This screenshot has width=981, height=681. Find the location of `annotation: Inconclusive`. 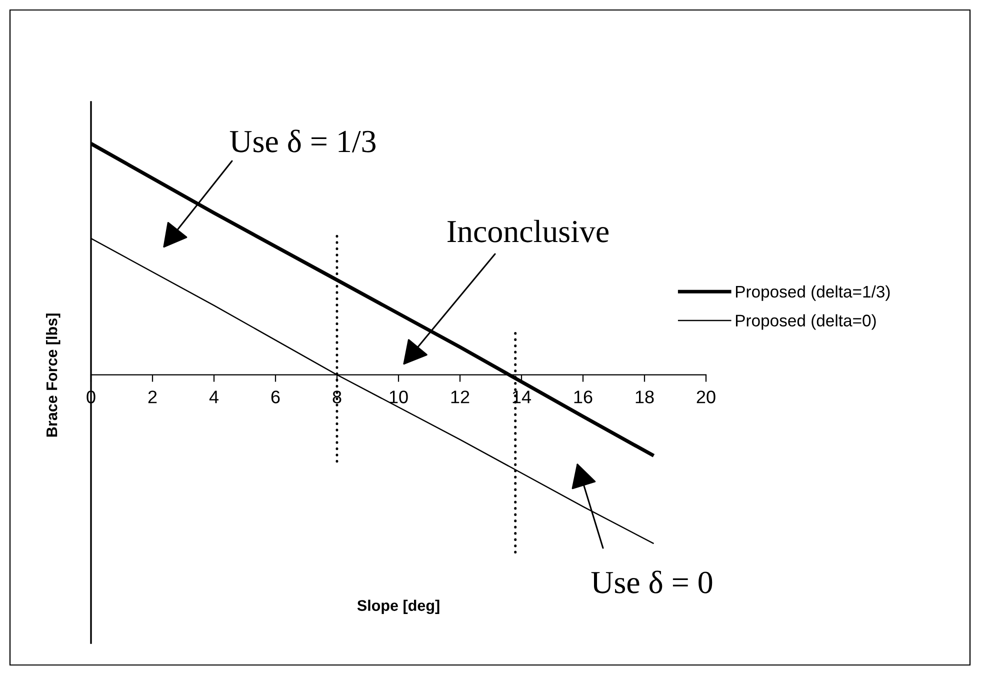

annotation: Inconclusive is located at coordinates (528, 231).